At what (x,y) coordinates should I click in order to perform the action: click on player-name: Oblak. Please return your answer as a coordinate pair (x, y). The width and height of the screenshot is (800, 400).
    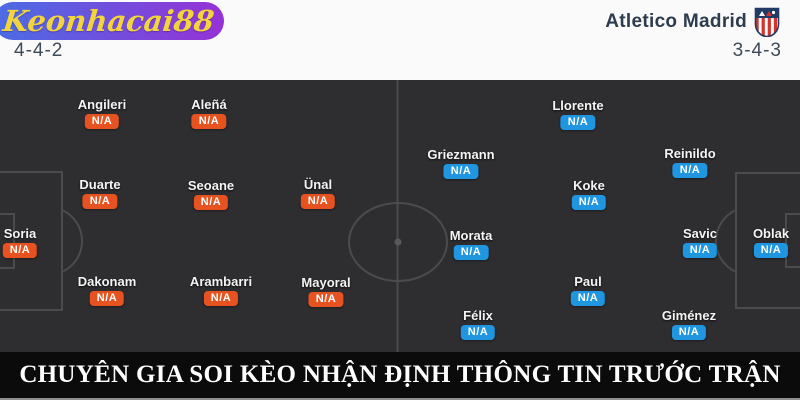
    Looking at the image, I should click on (771, 233).